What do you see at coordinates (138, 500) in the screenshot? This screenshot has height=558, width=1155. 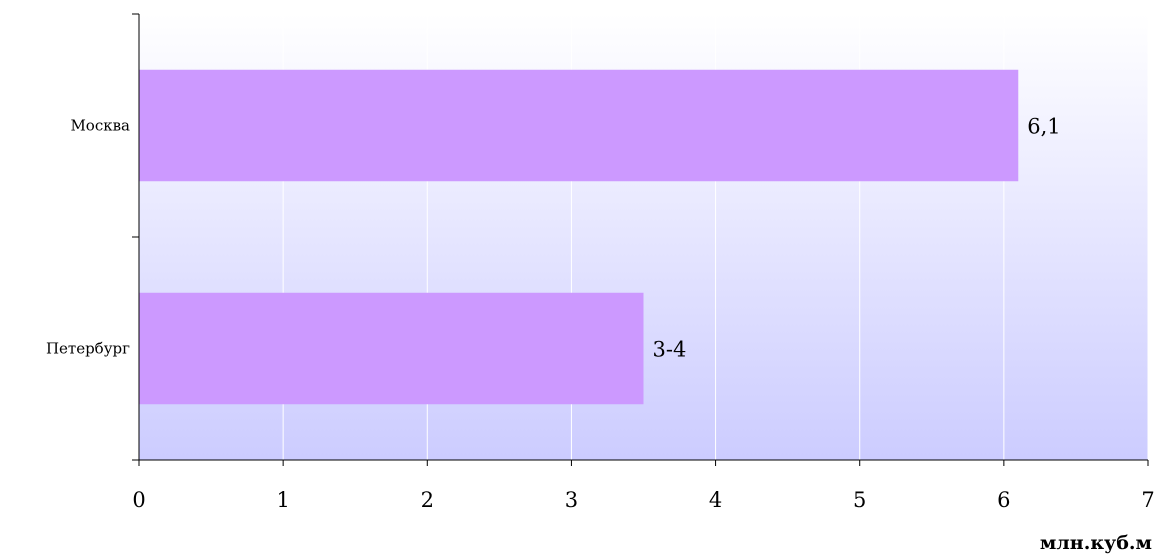 I see `x-tick-label: 0` at bounding box center [138, 500].